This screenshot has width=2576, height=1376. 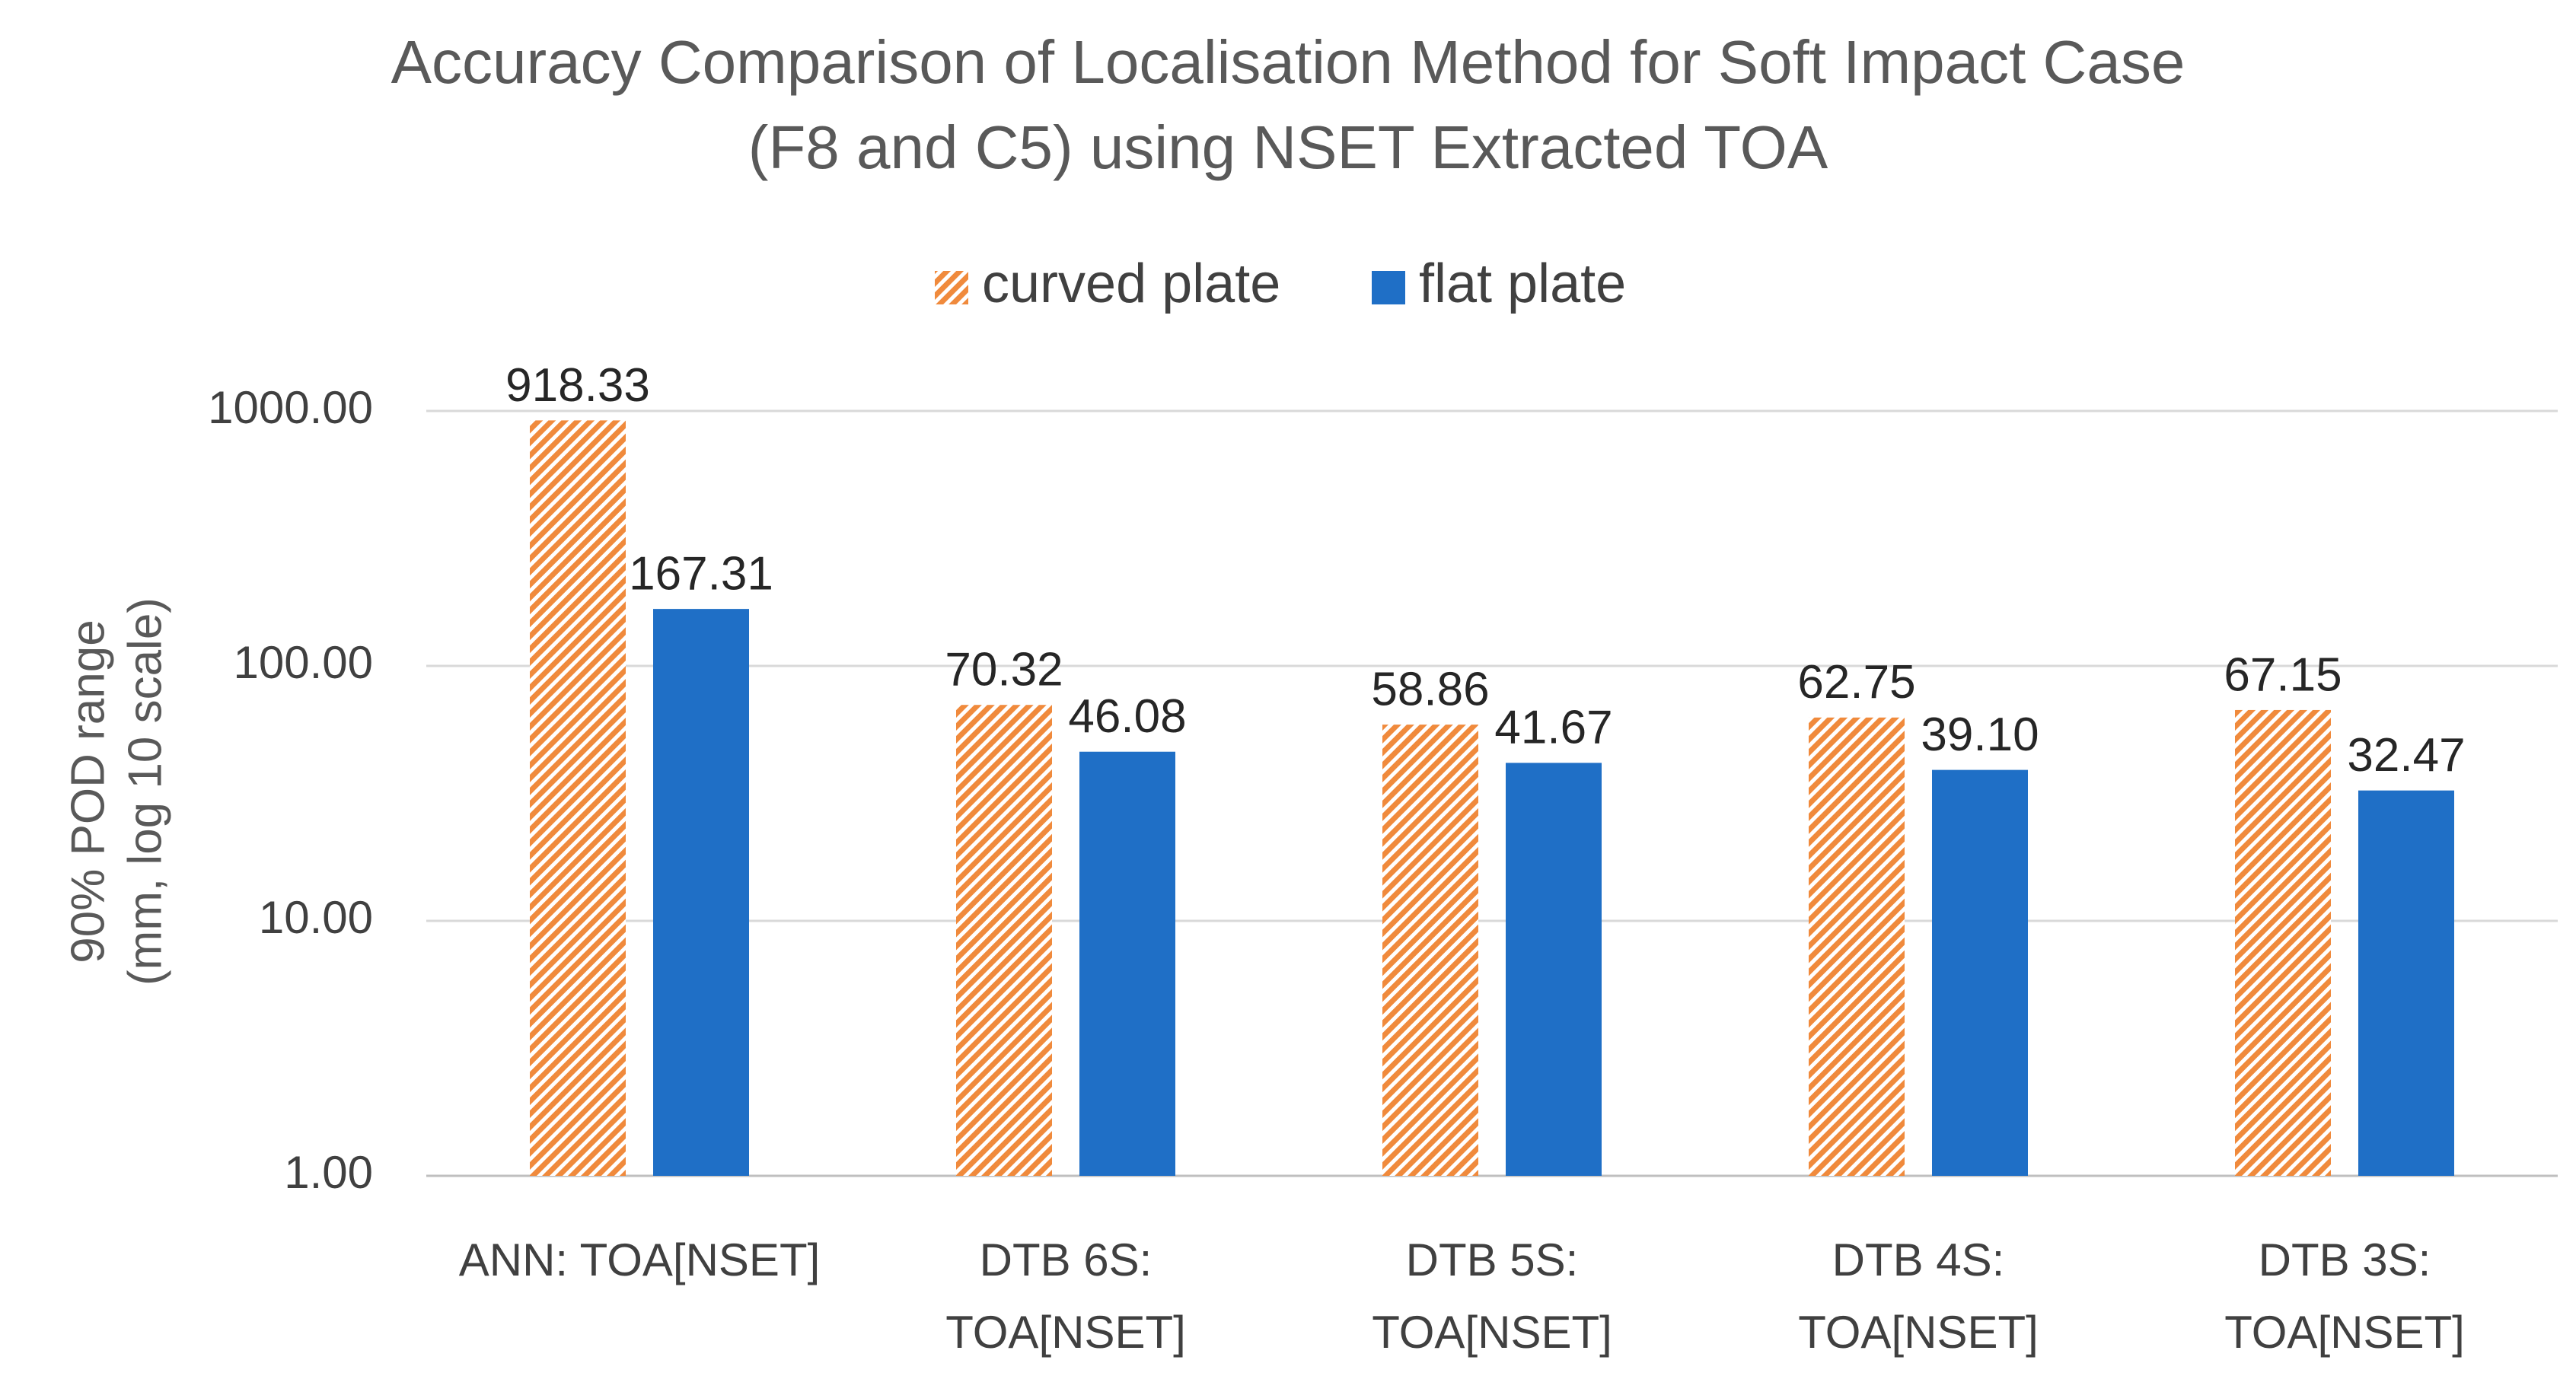 What do you see at coordinates (1127, 716) in the screenshot?
I see `data-label: 46.08` at bounding box center [1127, 716].